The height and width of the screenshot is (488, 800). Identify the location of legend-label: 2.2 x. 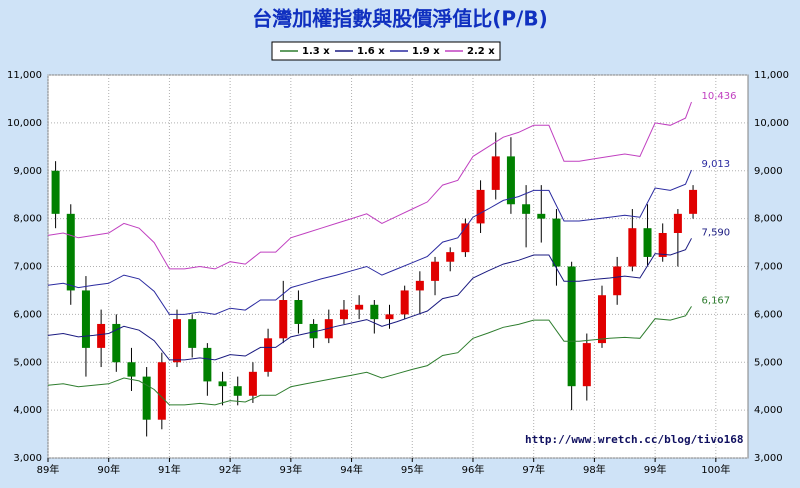
(481, 51).